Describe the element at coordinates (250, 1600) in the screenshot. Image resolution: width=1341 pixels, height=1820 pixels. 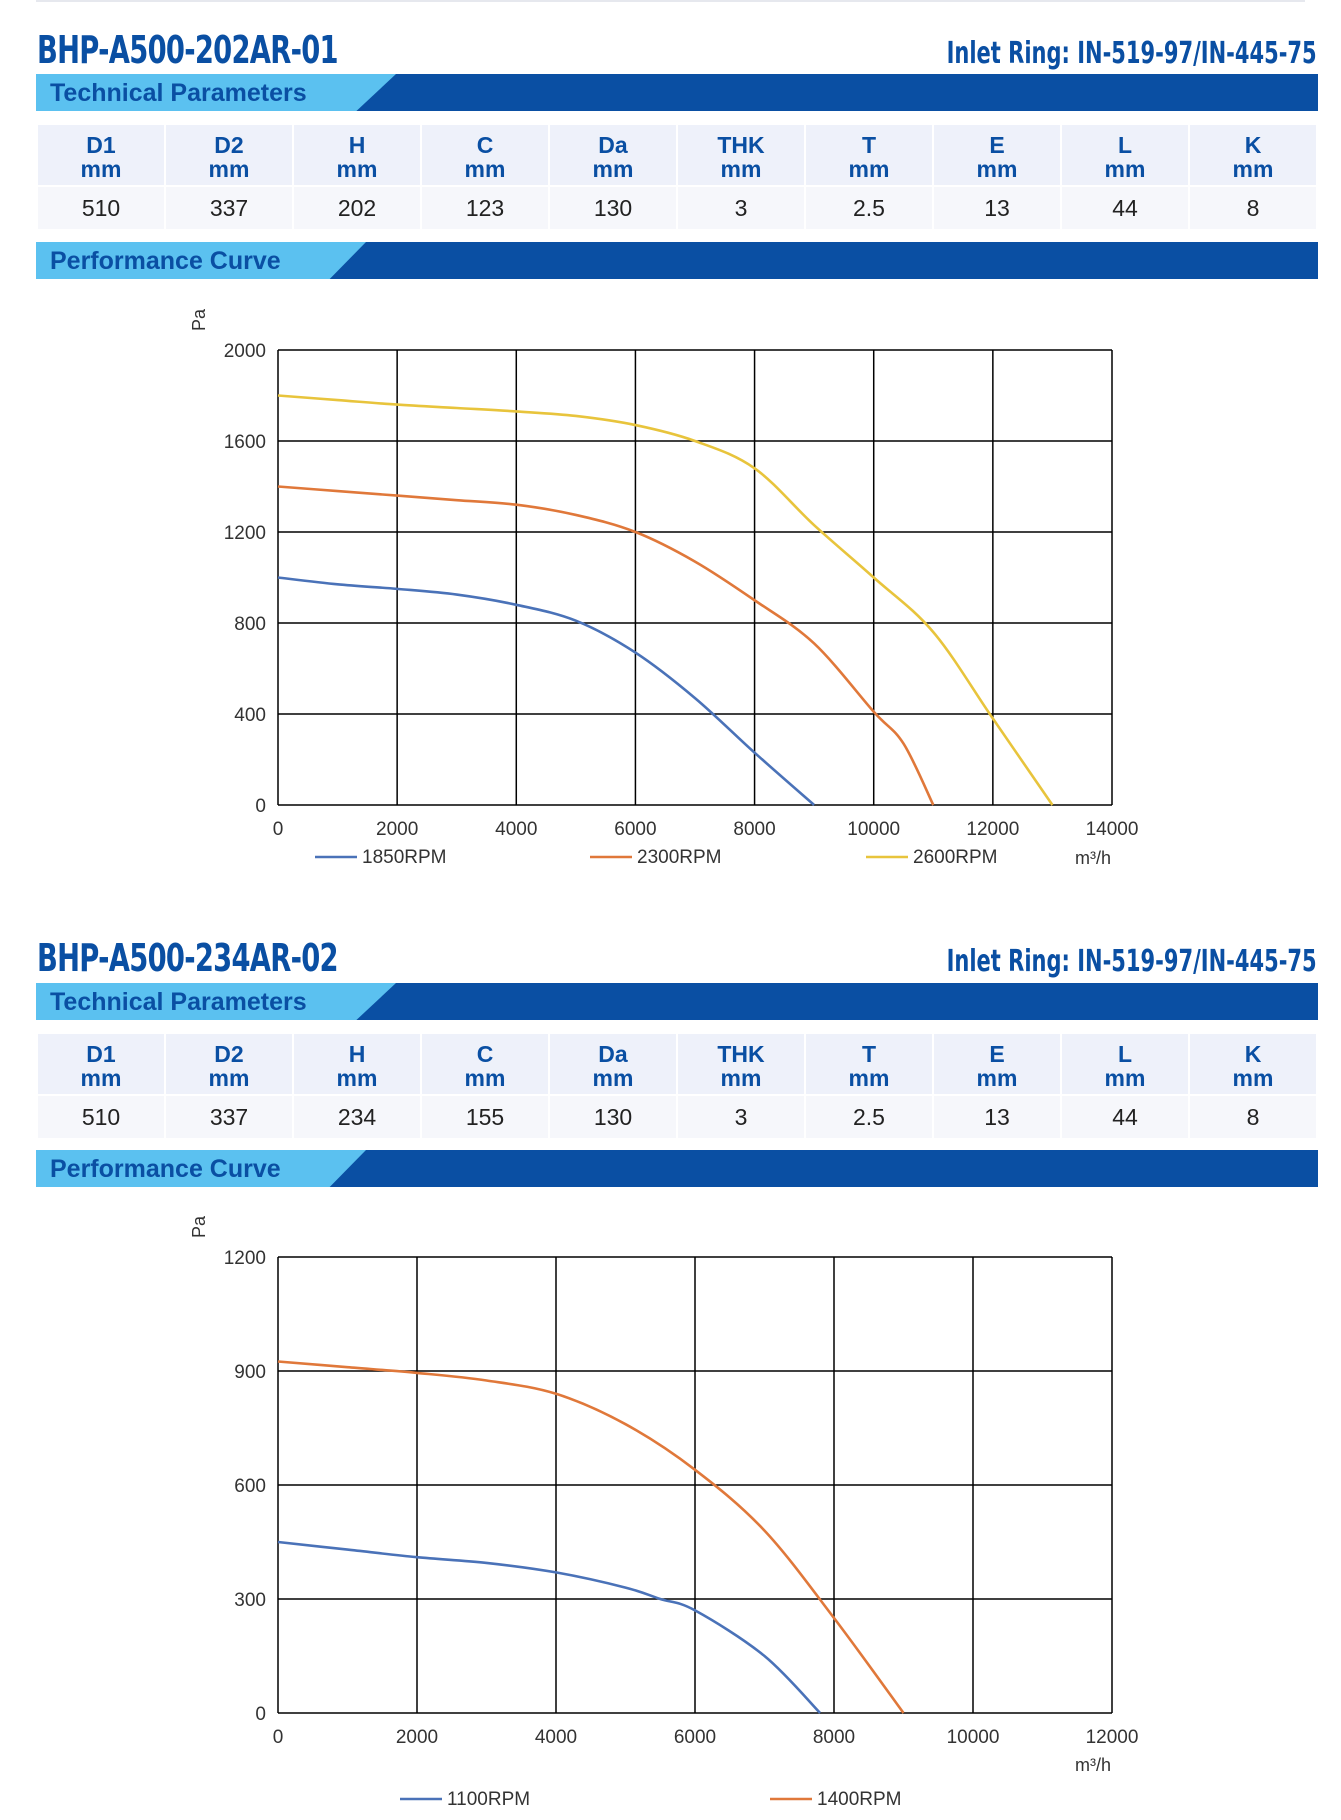
I see `y-tick-label: 300` at that location.